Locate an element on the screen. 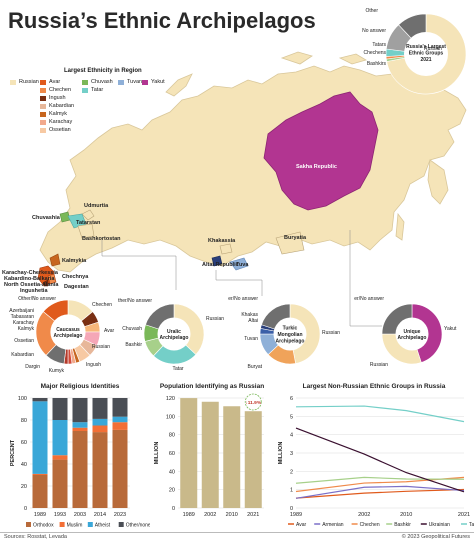  legend-label: Atheist is located at coordinates (103, 526).